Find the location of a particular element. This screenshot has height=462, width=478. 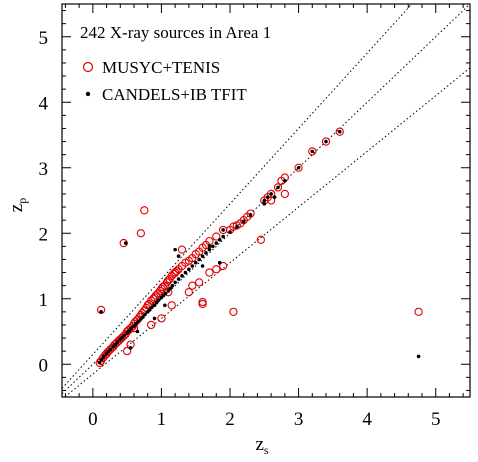

y-tick-label: 0 is located at coordinates (44, 365).